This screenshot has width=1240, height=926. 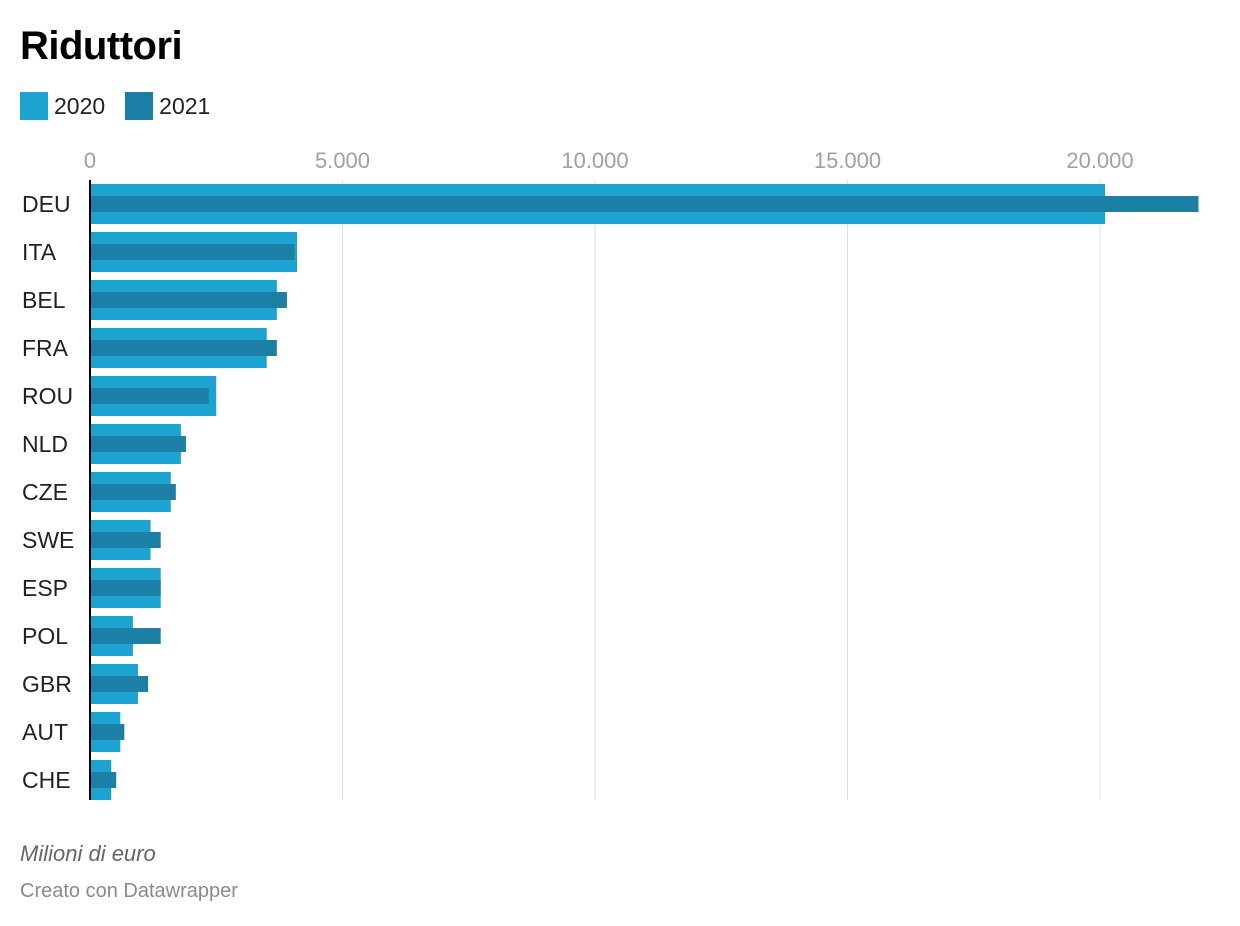 I want to click on category-label-deu: DEU, so click(x=46, y=204).